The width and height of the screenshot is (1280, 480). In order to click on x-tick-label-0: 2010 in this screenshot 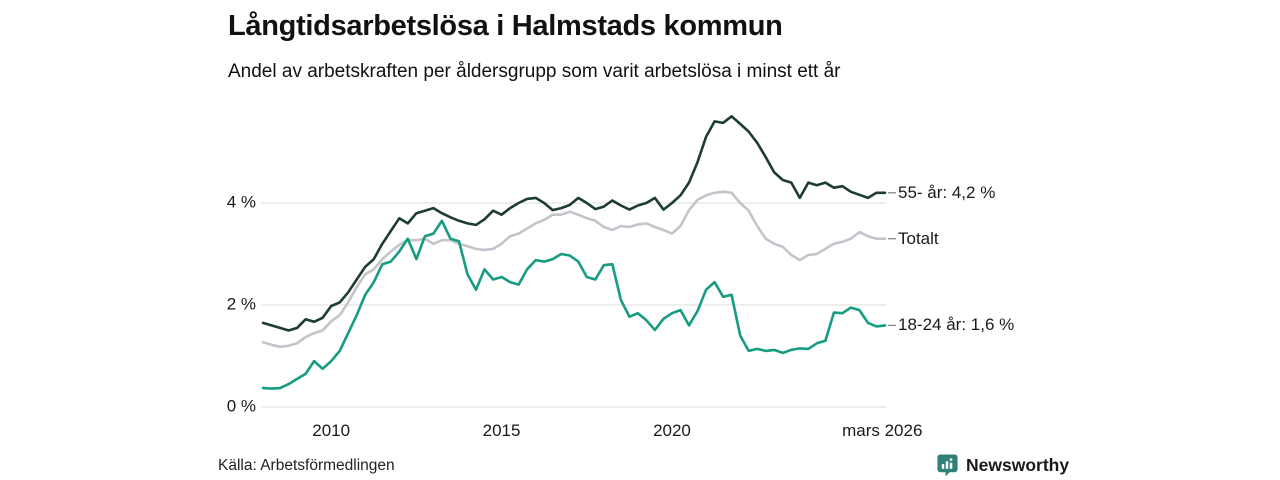, I will do `click(331, 430)`.